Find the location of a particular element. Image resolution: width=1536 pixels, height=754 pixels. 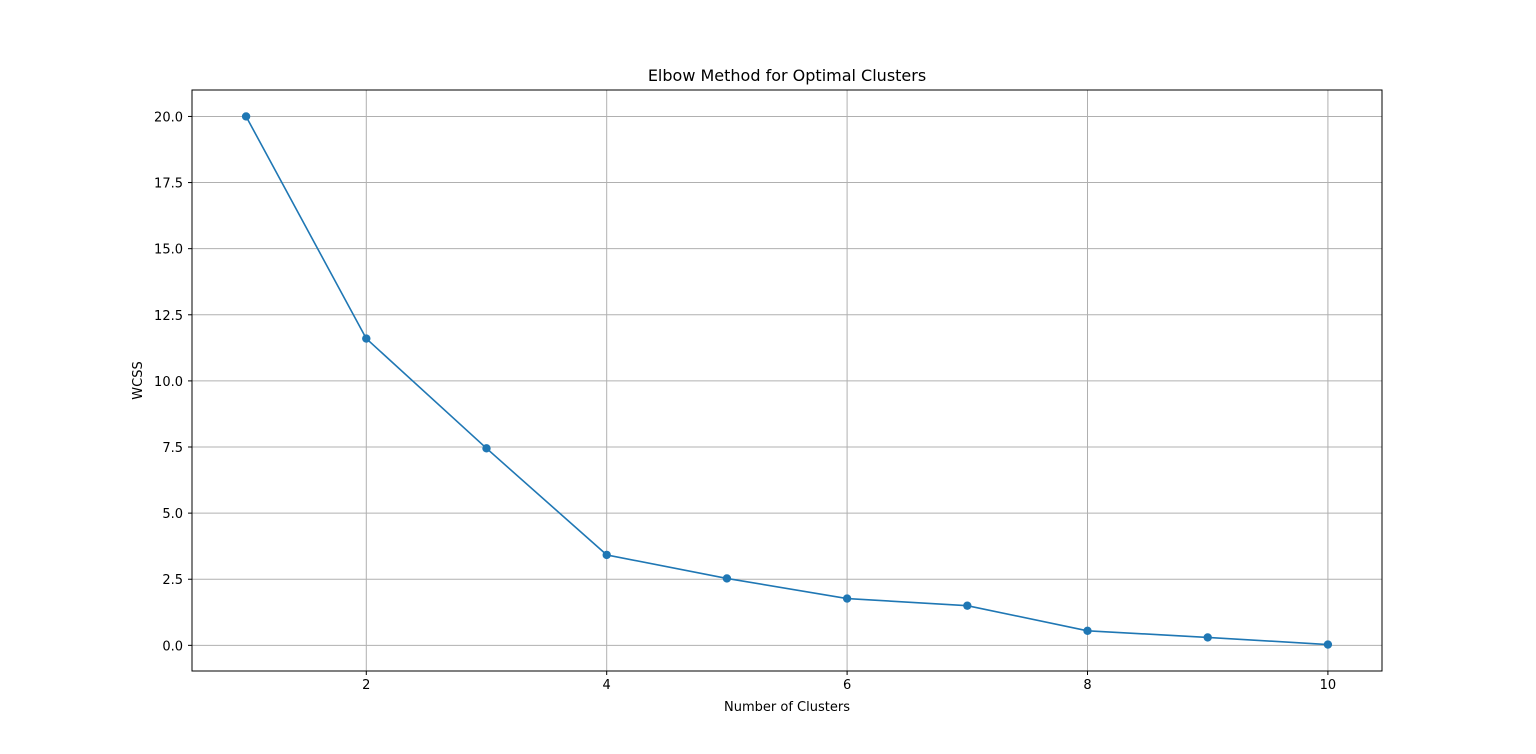

x-tick-label: 2 is located at coordinates (366, 685).